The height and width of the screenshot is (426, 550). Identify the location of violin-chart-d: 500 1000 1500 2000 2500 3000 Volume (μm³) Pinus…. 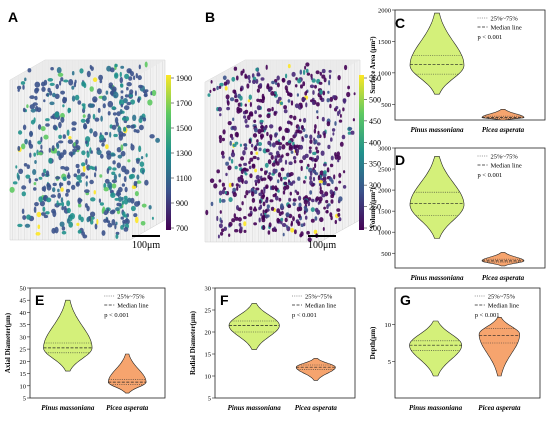
(457, 214).